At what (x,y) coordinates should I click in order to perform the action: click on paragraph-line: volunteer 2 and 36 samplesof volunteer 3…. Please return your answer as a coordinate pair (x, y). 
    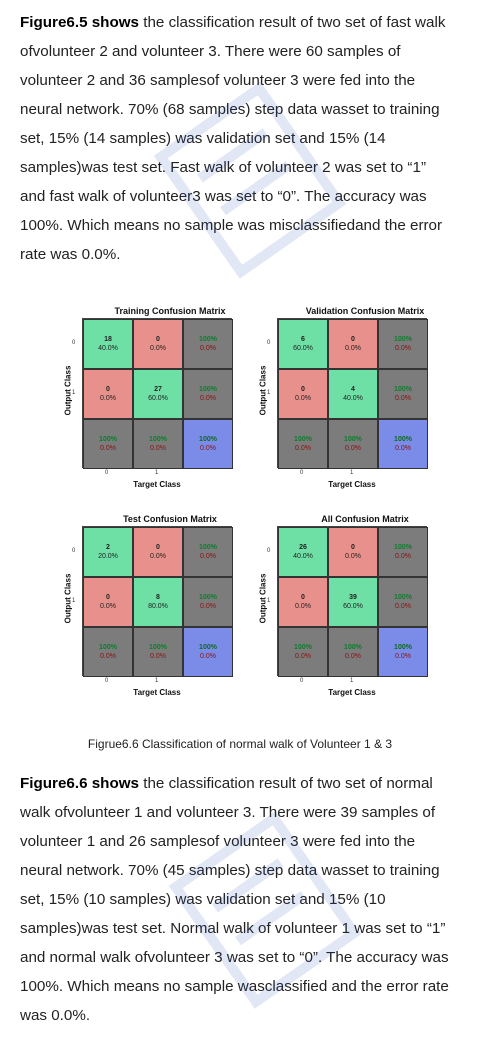
    Looking at the image, I should click on (218, 80).